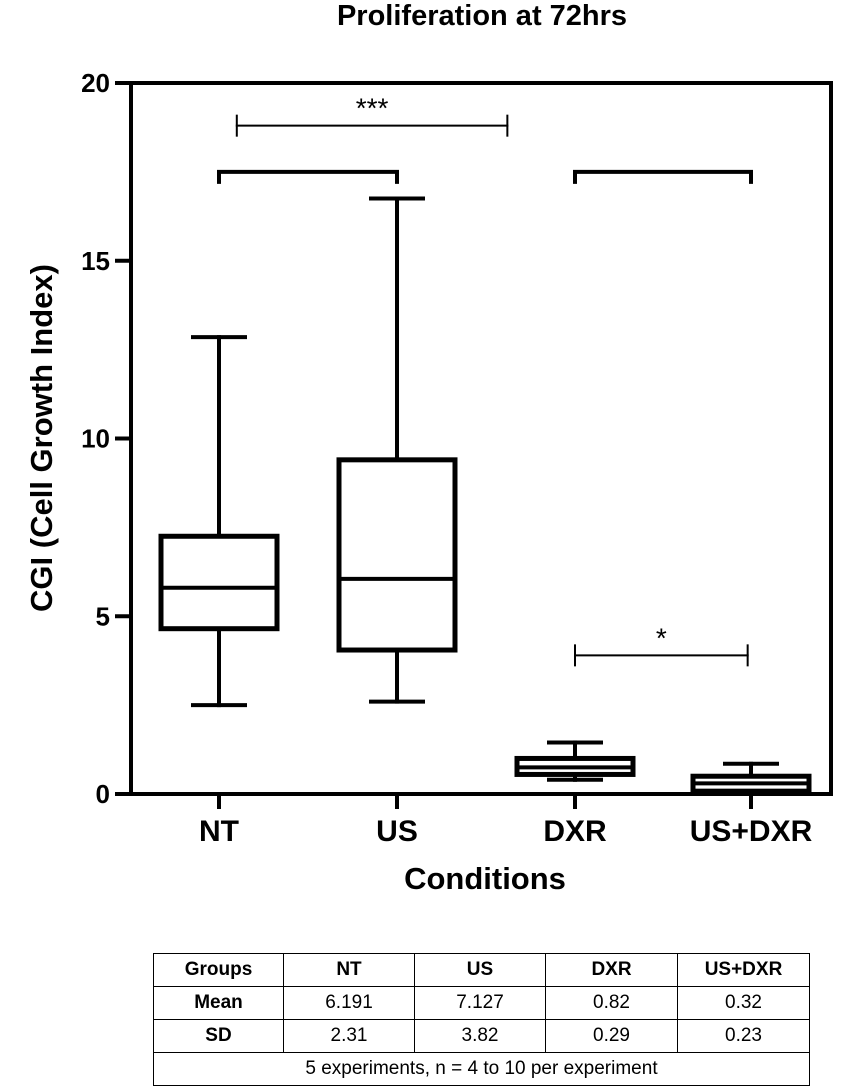 The width and height of the screenshot is (845, 1092). Describe the element at coordinates (219, 521) in the screenshot. I see `box-nt` at that location.